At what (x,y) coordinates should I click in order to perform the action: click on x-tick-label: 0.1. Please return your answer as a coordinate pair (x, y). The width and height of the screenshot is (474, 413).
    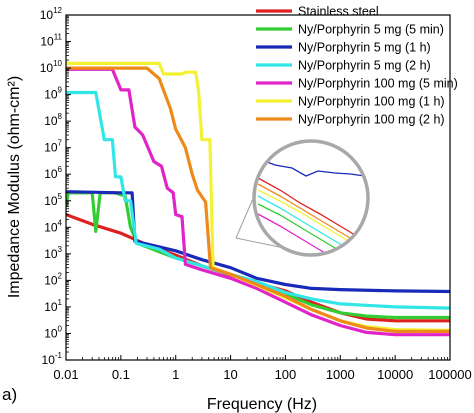
    Looking at the image, I should click on (121, 374).